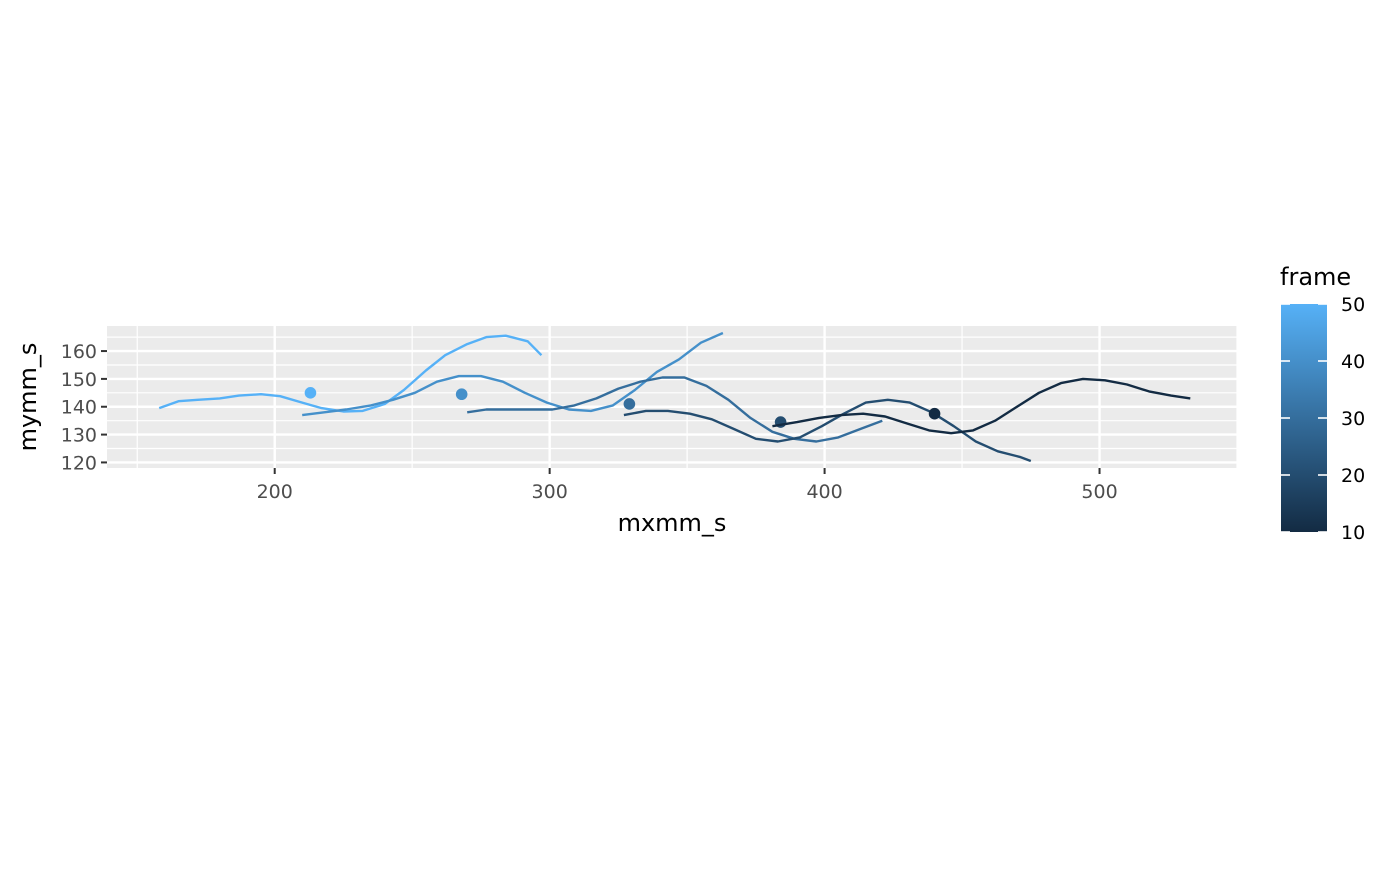 The width and height of the screenshot is (1400, 869). I want to click on plot-panel, so click(672, 397).